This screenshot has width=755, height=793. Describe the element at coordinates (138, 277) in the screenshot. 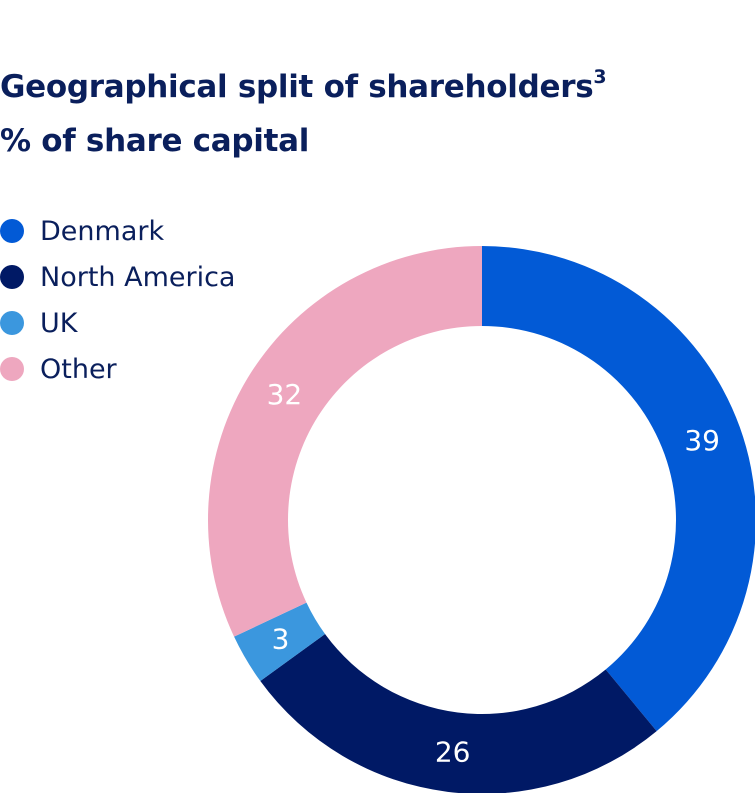

I see `legend-label-north-america: North America` at that location.